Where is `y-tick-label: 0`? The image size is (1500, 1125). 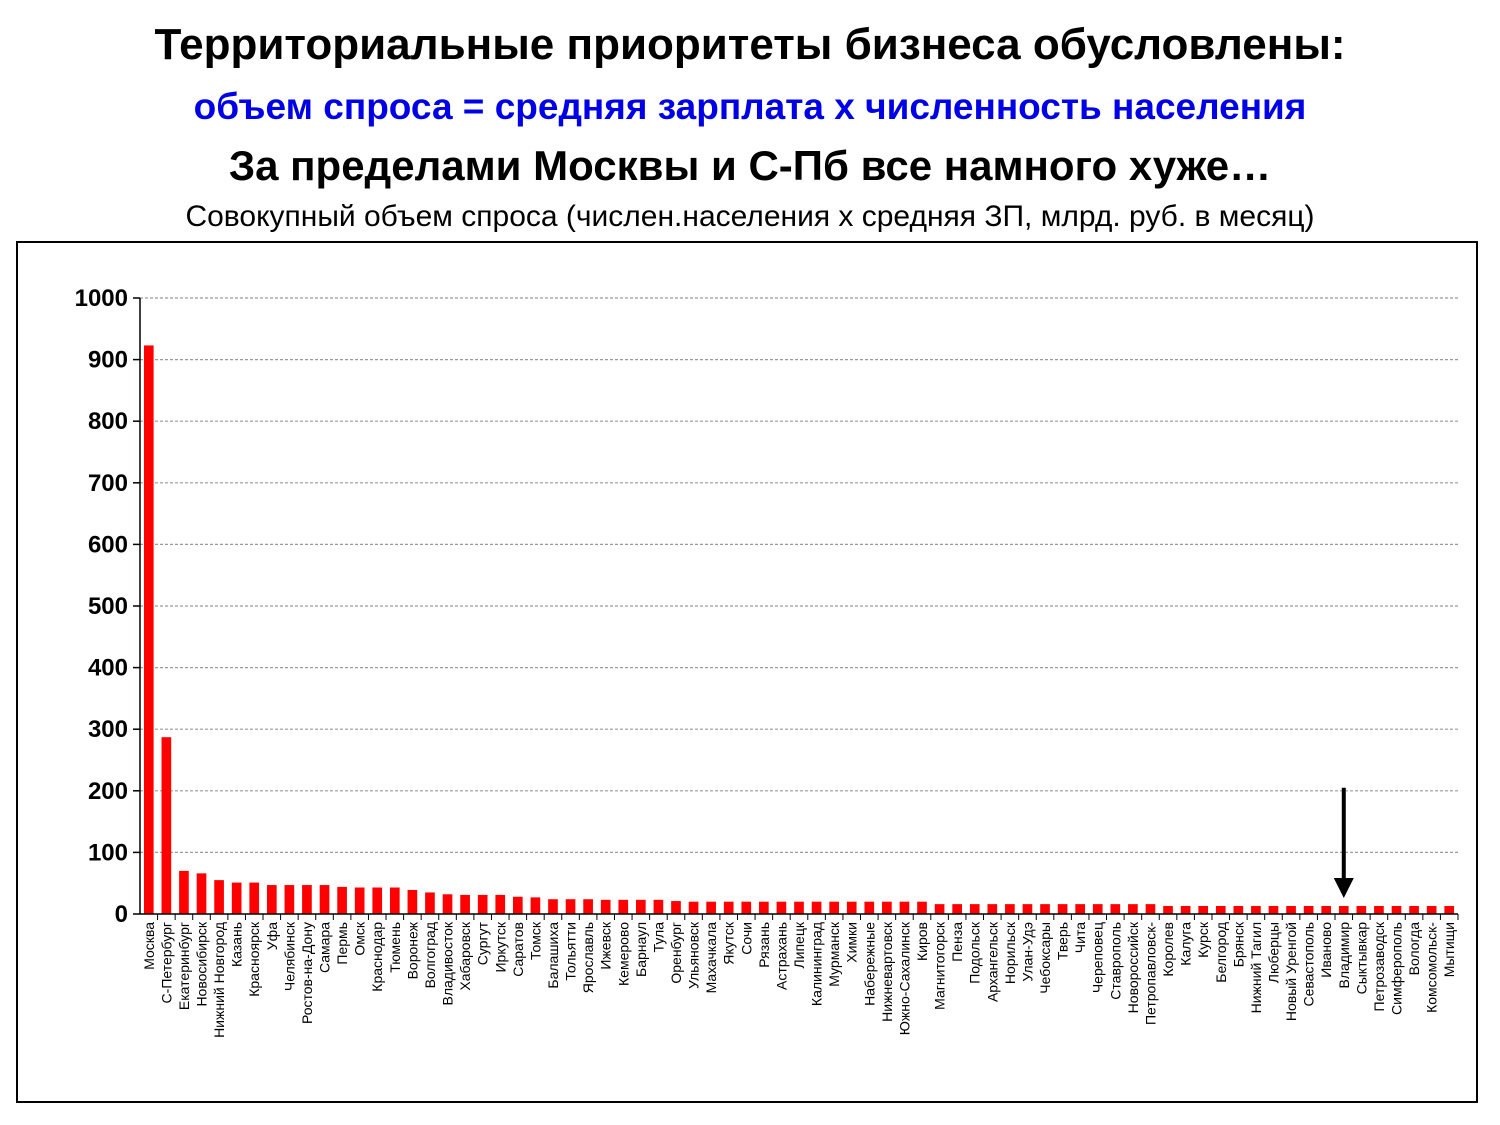 y-tick-label: 0 is located at coordinates (121, 914).